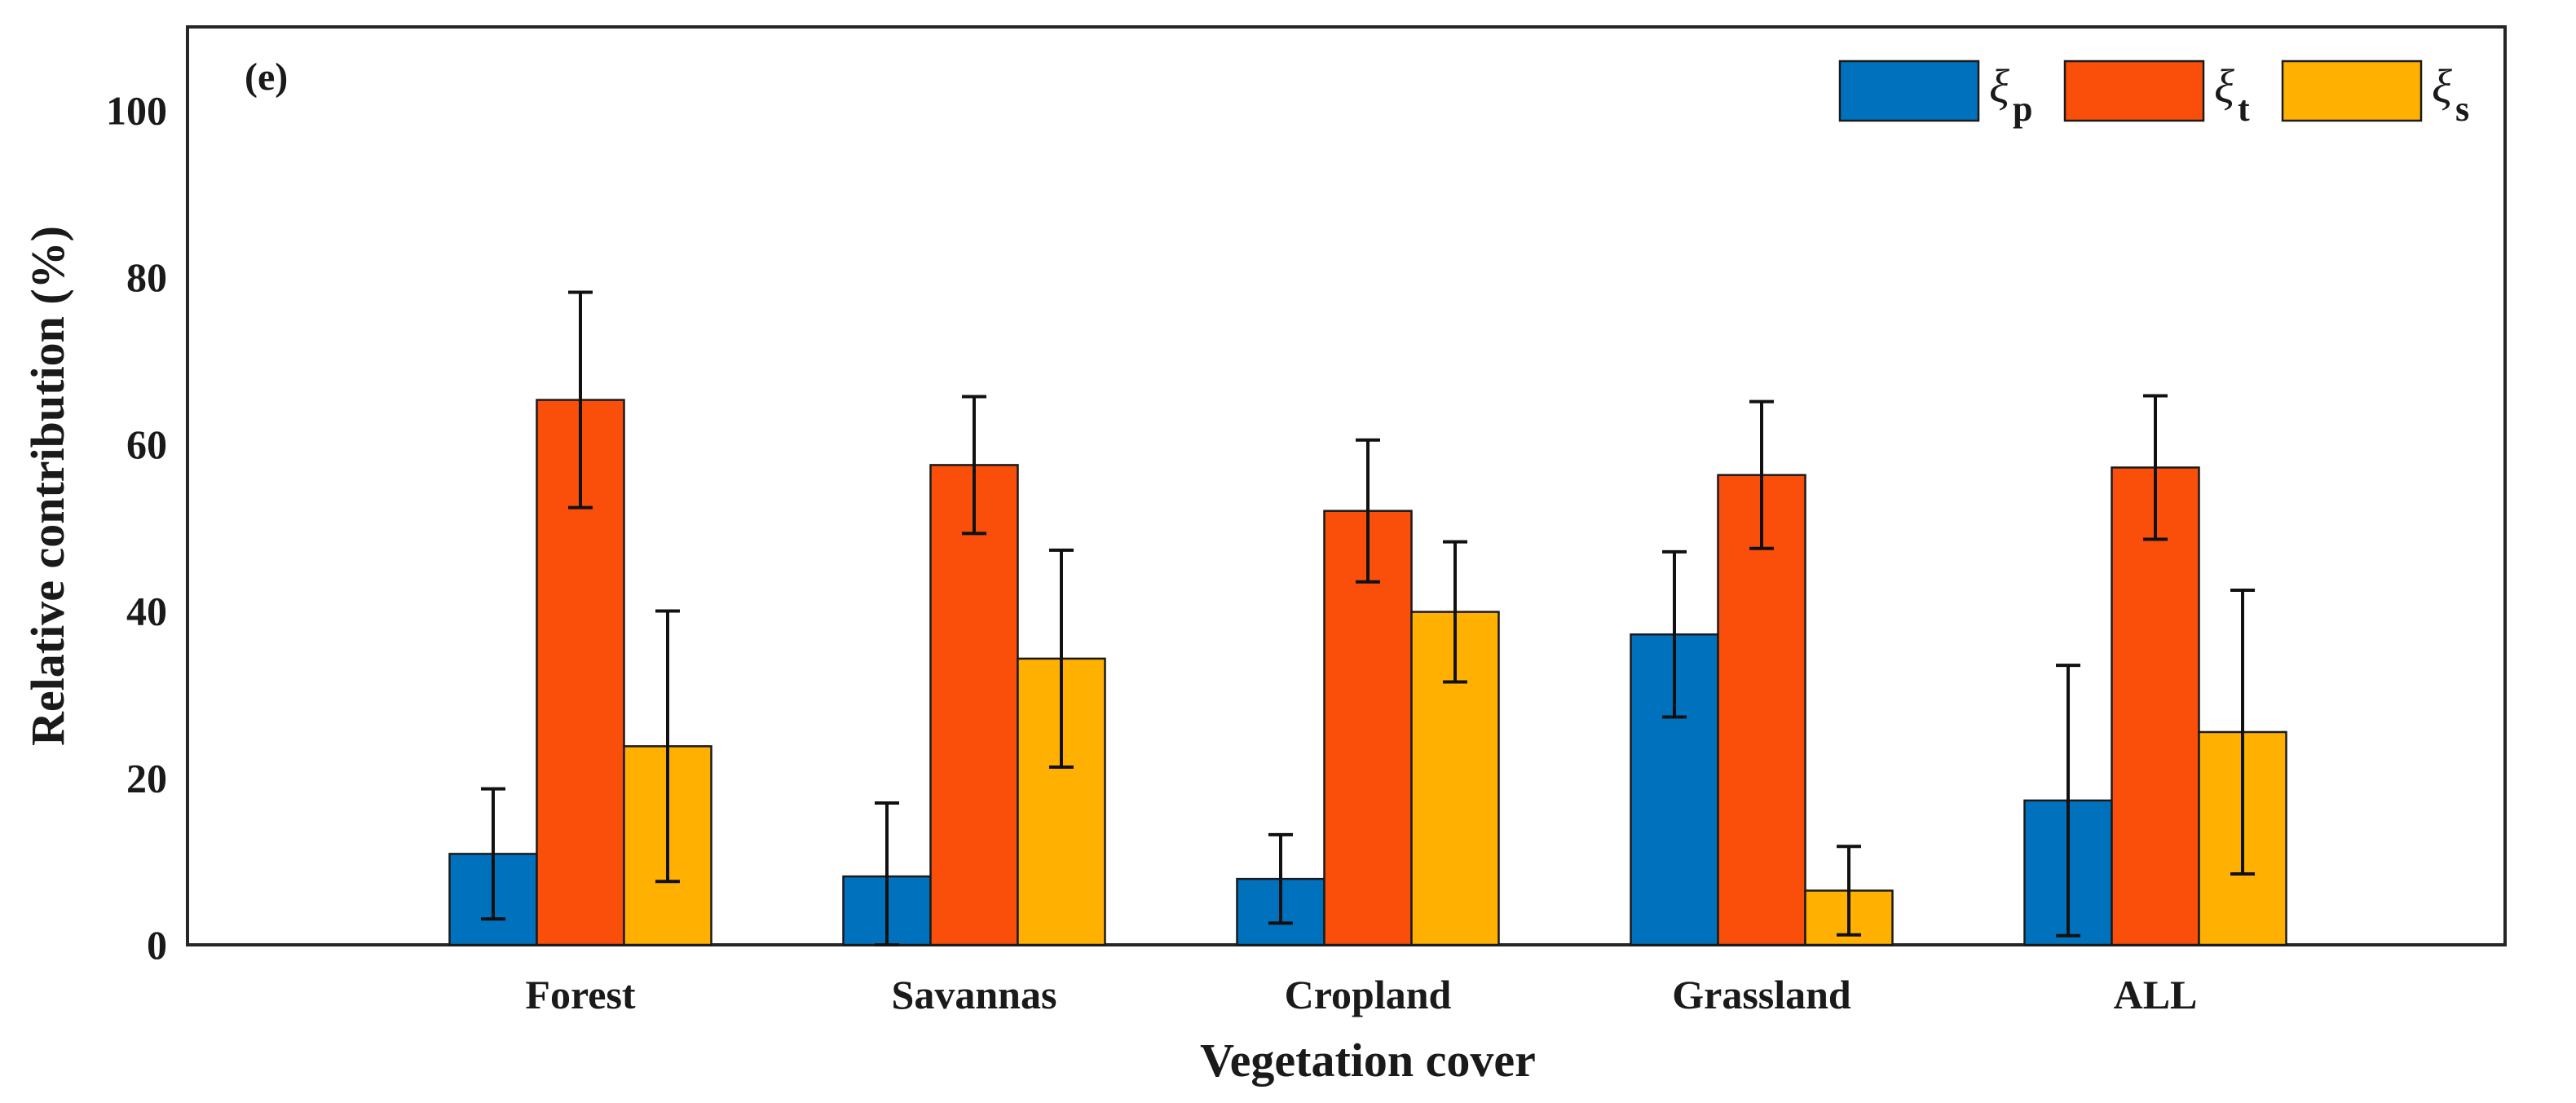 Image resolution: width=2576 pixels, height=1103 pixels. What do you see at coordinates (136, 110) in the screenshot?
I see `y-tick-label: 100` at bounding box center [136, 110].